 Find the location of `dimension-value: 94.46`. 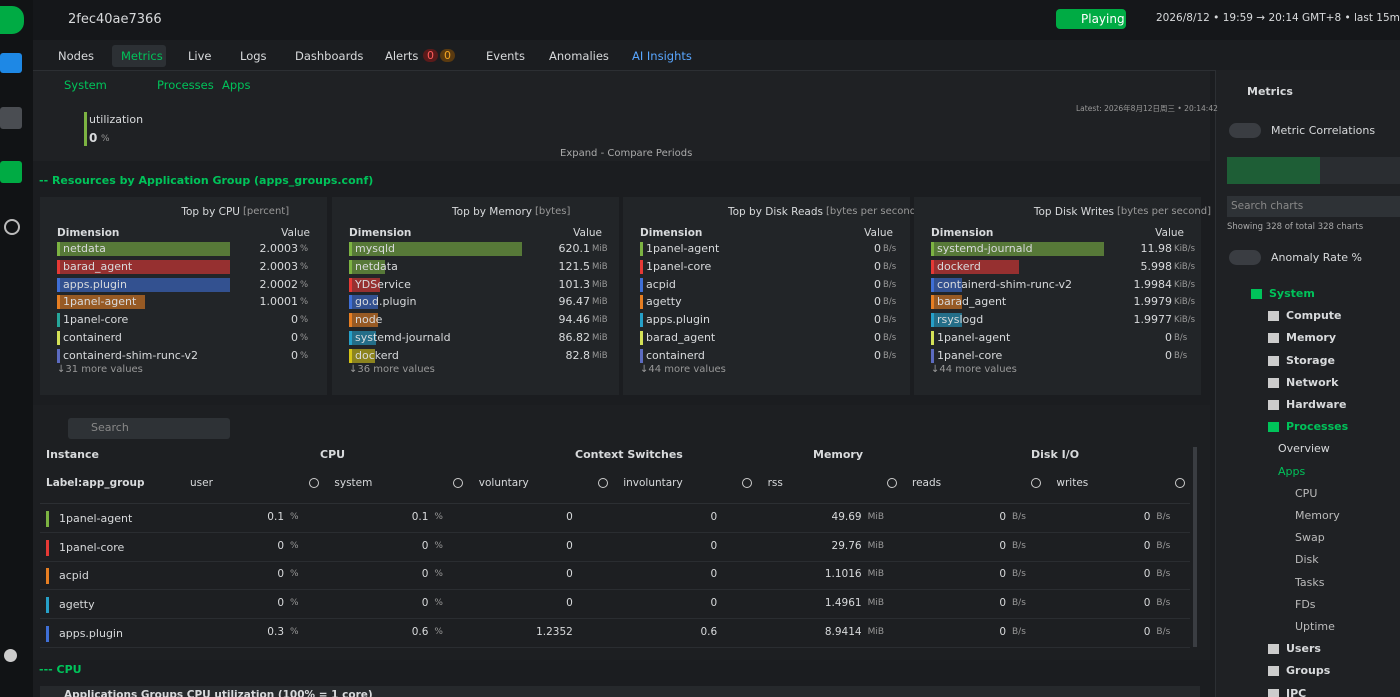

dimension-value: 94.46 is located at coordinates (574, 320).